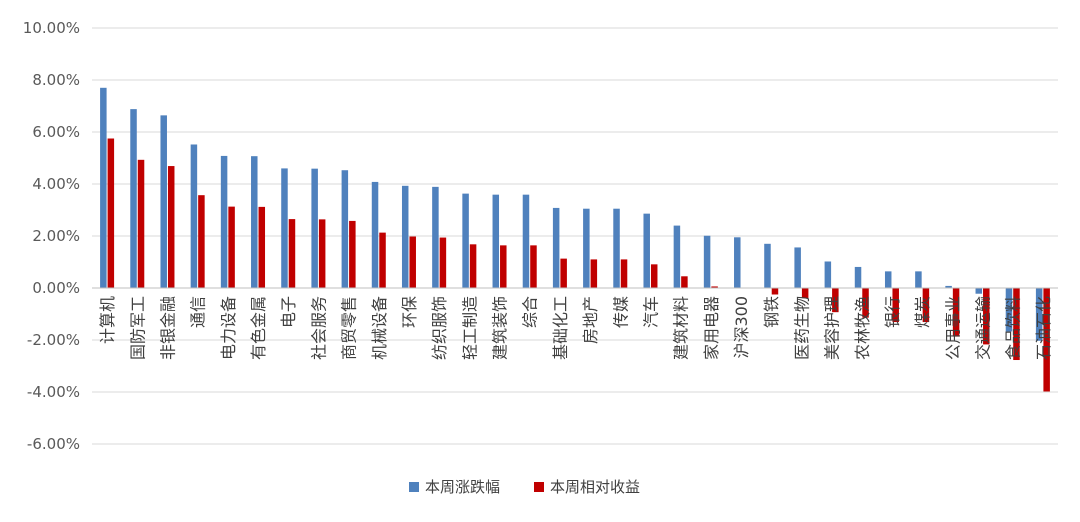  What do you see at coordinates (681, 328) in the screenshot?
I see `category-label: 建筑材料` at bounding box center [681, 328].